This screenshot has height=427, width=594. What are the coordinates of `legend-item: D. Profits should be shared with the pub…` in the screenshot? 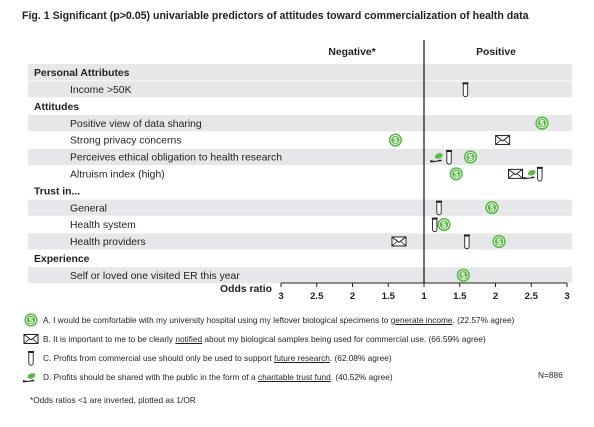 It's located at (207, 377).